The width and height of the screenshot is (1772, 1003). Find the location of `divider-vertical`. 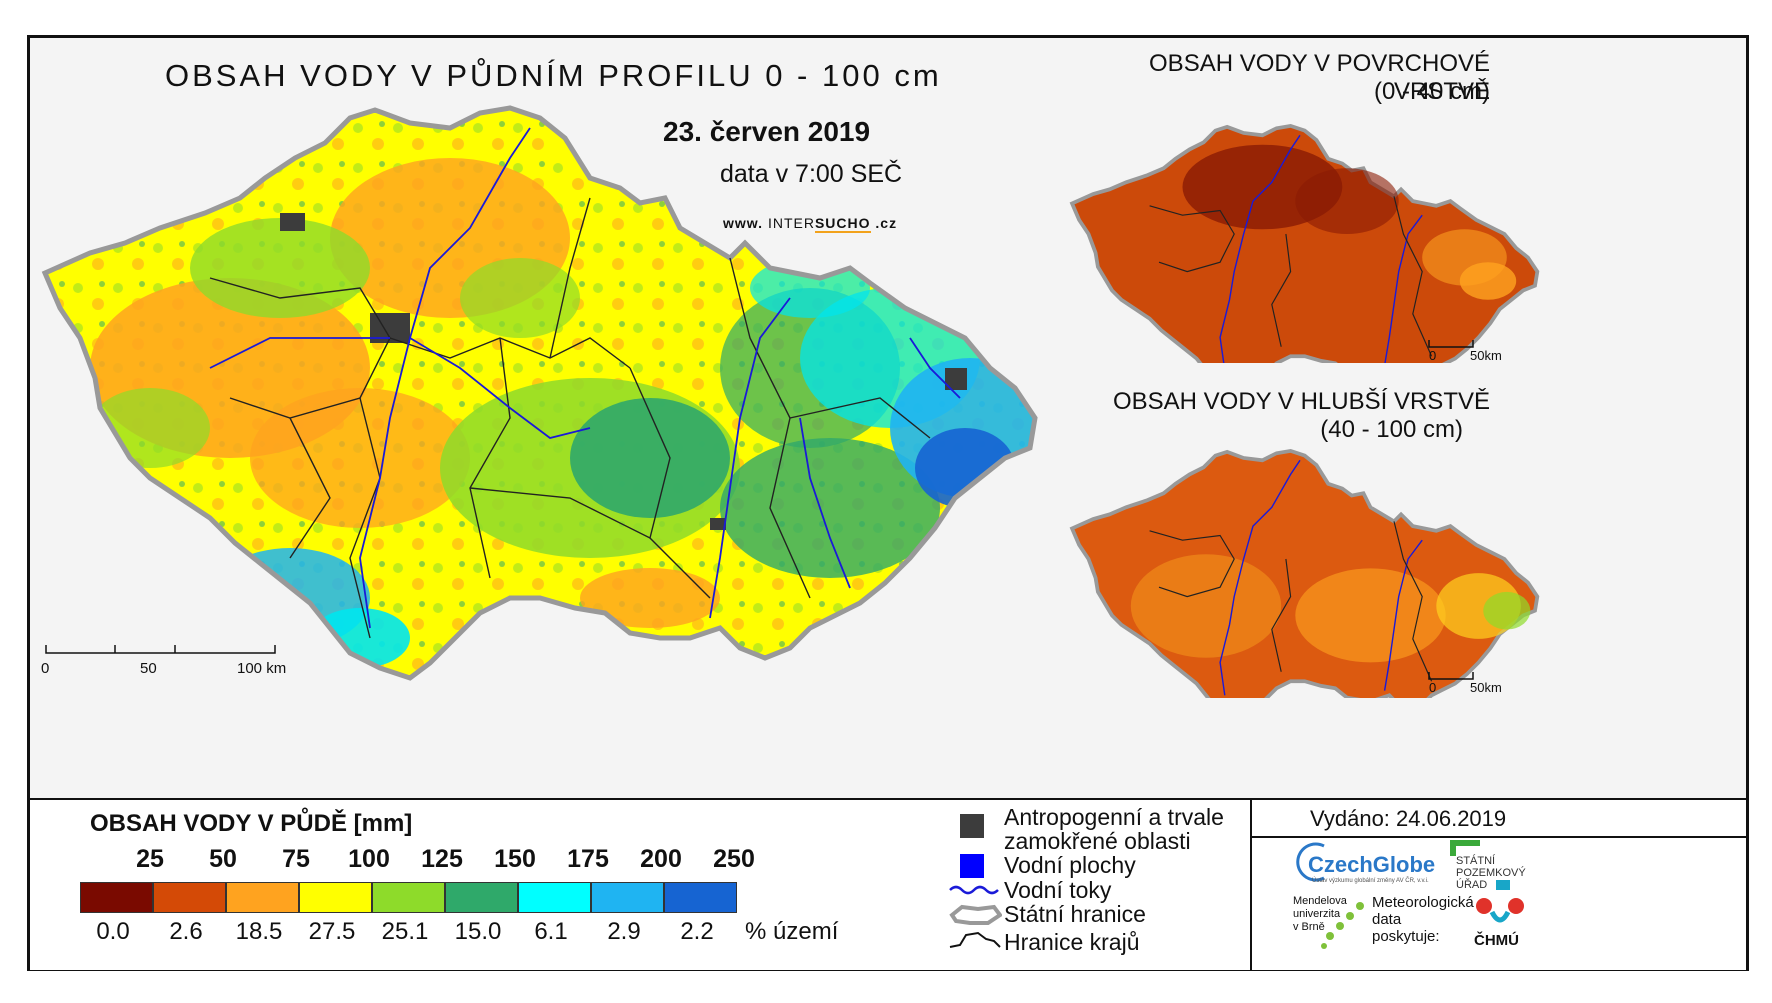

divider-vertical is located at coordinates (1251, 885).